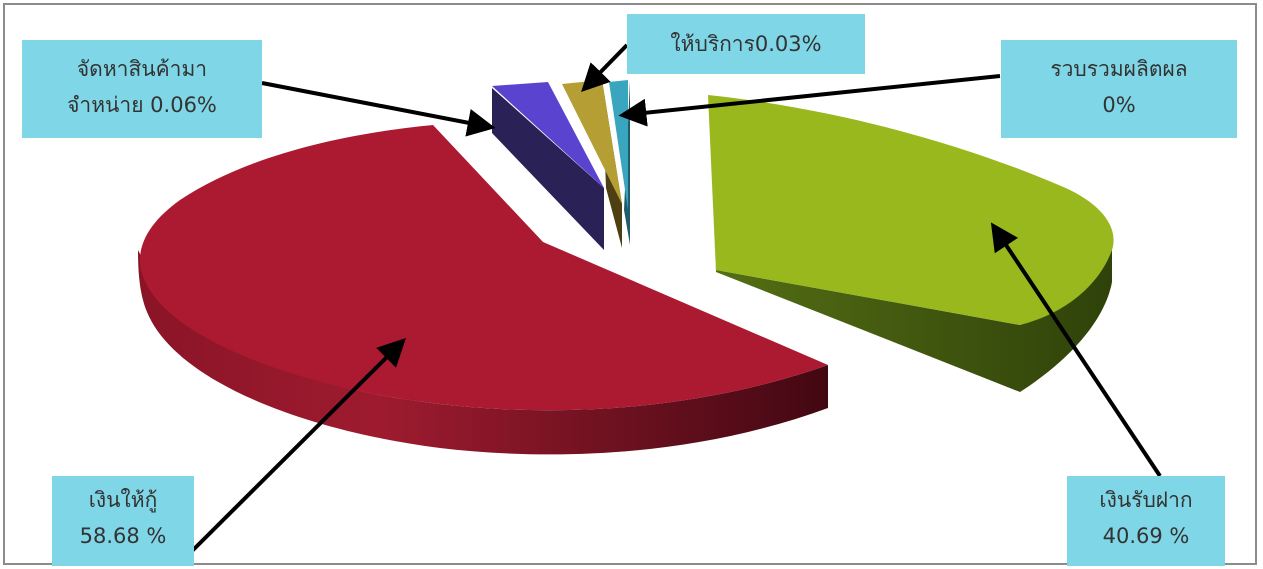 Image resolution: width=1263 pixels, height=569 pixels. I want to click on slice-goods-side, so click(548, 169).